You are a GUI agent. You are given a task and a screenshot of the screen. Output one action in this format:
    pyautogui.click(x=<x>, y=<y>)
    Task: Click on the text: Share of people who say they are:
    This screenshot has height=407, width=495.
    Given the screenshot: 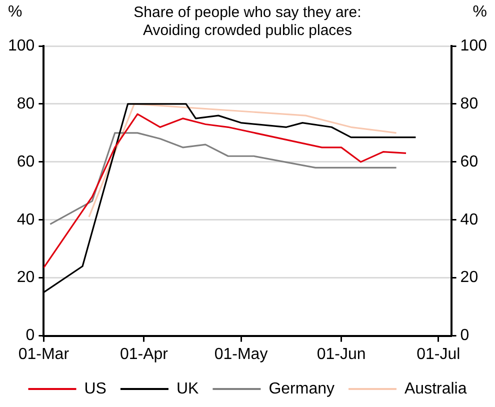 What is the action you would take?
    pyautogui.click(x=248, y=13)
    